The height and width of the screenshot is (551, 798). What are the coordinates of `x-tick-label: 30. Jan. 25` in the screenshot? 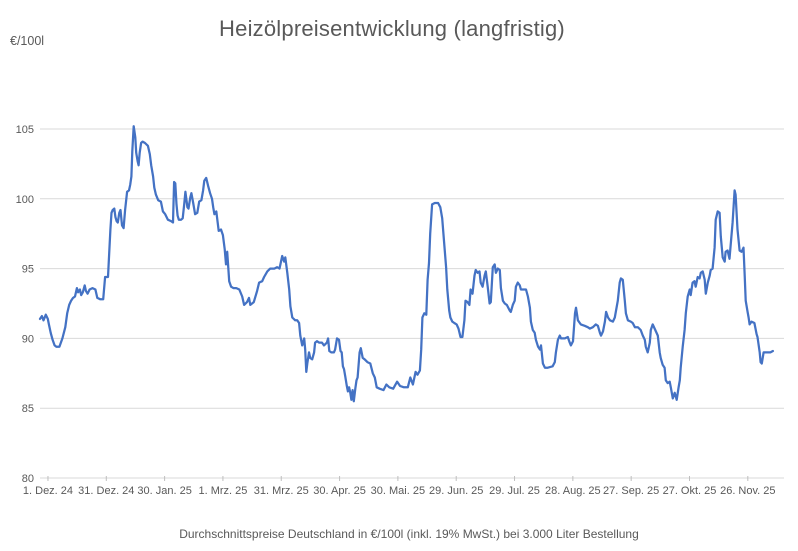 It's located at (164, 491).